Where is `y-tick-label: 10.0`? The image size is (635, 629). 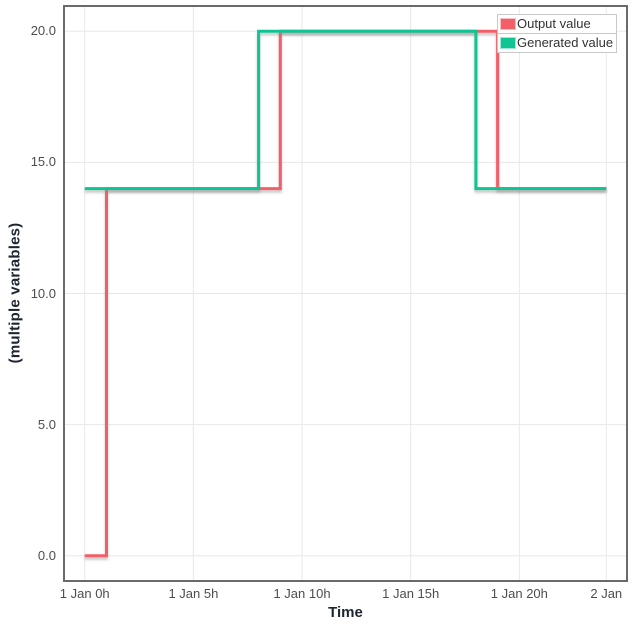
y-tick-label: 10.0 is located at coordinates (43, 293).